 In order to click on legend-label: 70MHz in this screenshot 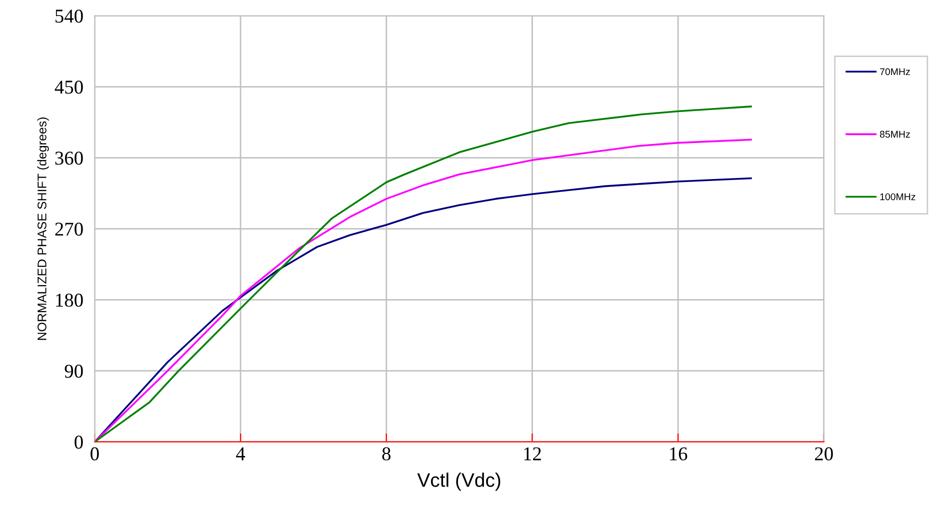, I will do `click(895, 72)`.